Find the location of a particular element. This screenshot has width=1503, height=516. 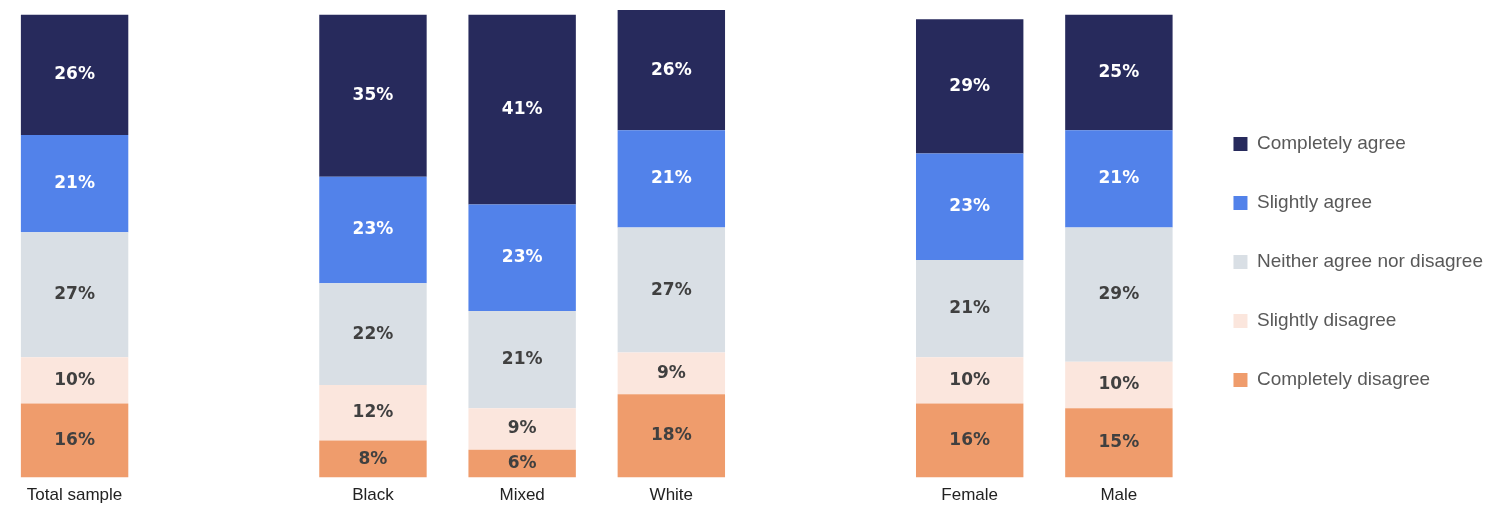

data-label: 25% is located at coordinates (1119, 70).